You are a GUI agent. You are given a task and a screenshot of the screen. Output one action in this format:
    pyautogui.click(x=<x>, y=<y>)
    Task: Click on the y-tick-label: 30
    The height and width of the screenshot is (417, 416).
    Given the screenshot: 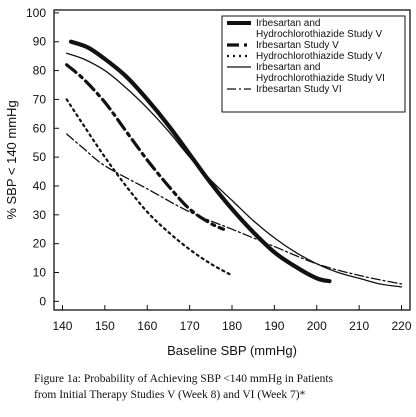 What is the action you would take?
    pyautogui.click(x=40, y=215)
    